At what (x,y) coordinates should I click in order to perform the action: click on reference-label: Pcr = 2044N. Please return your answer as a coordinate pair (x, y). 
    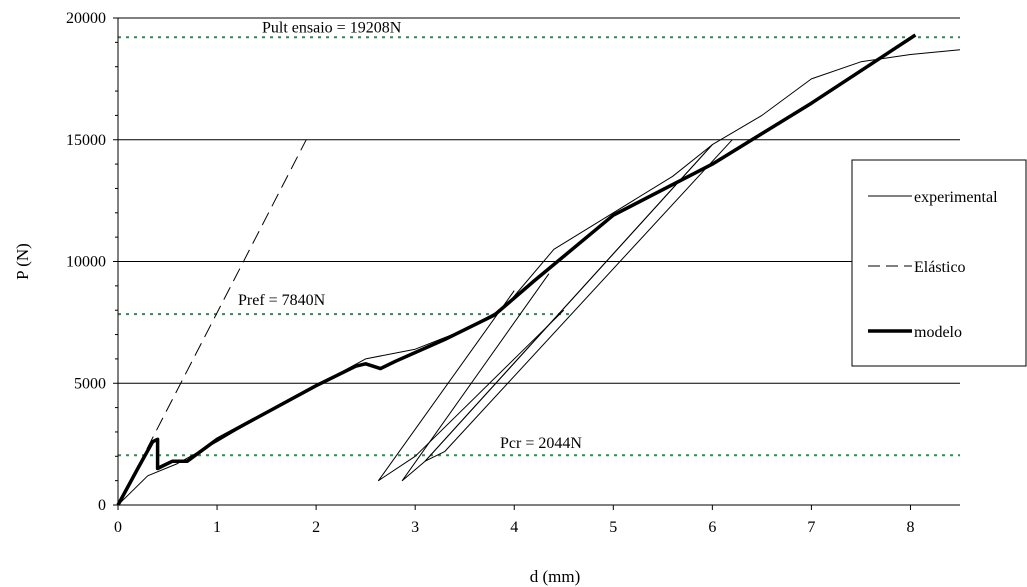
    Looking at the image, I should click on (541, 443).